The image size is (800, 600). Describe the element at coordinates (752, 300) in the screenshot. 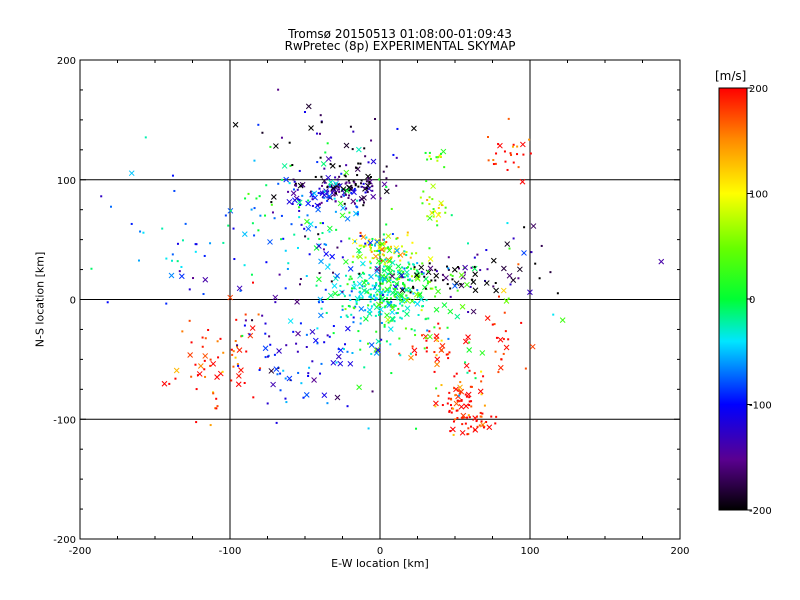

I see `colorbar-tick-label: 0` at that location.